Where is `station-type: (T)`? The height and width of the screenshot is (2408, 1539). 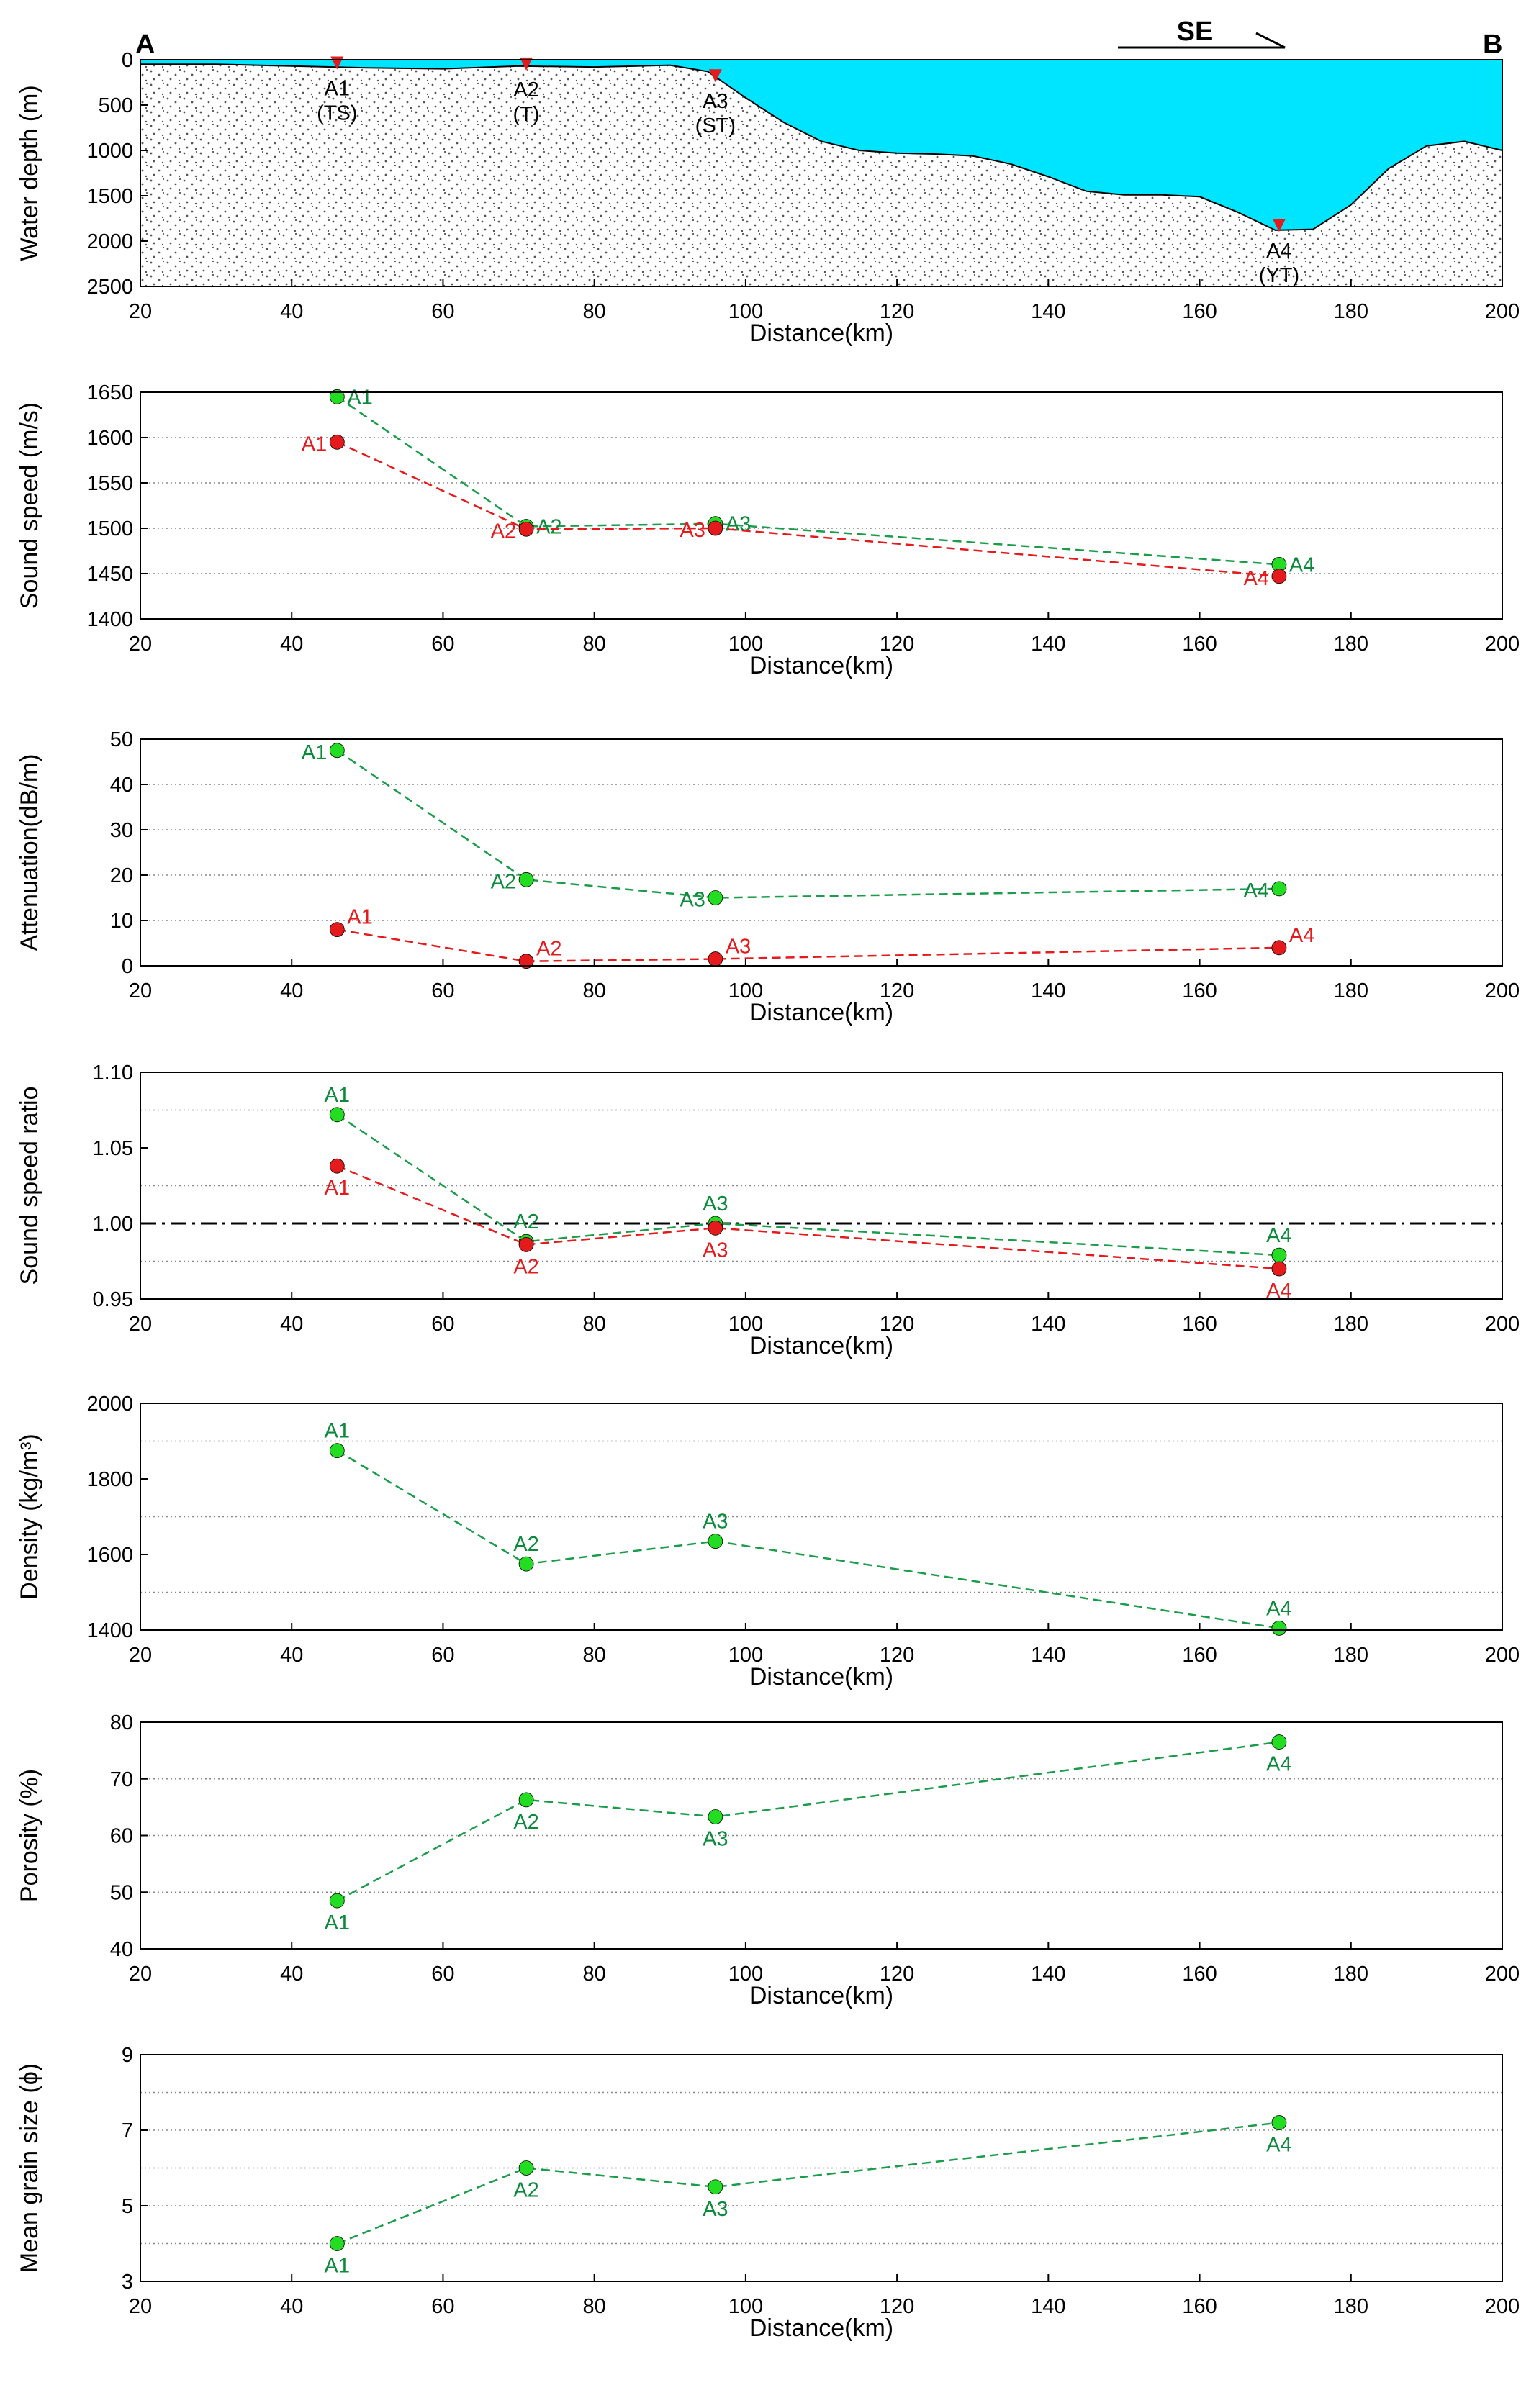 station-type: (T) is located at coordinates (526, 114).